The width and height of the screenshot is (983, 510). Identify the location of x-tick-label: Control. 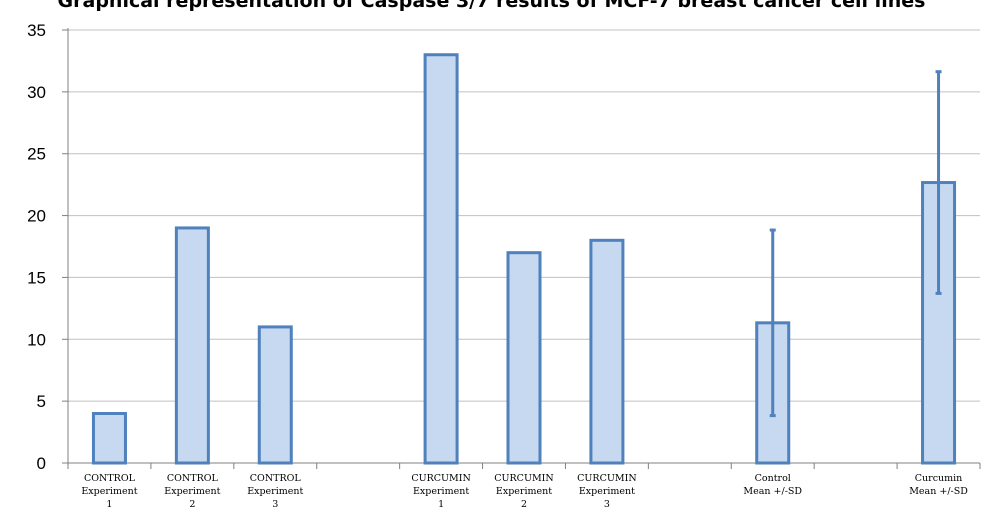
(773, 478).